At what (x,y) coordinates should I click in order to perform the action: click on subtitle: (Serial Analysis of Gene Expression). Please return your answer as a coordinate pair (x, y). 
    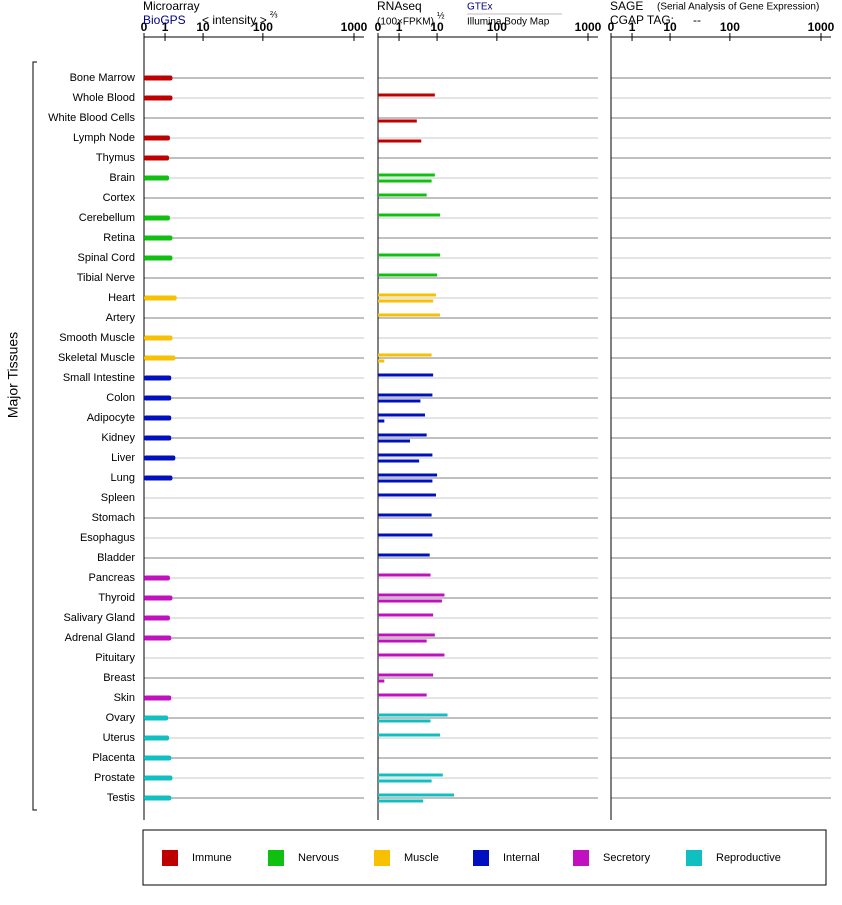
    Looking at the image, I should click on (738, 7).